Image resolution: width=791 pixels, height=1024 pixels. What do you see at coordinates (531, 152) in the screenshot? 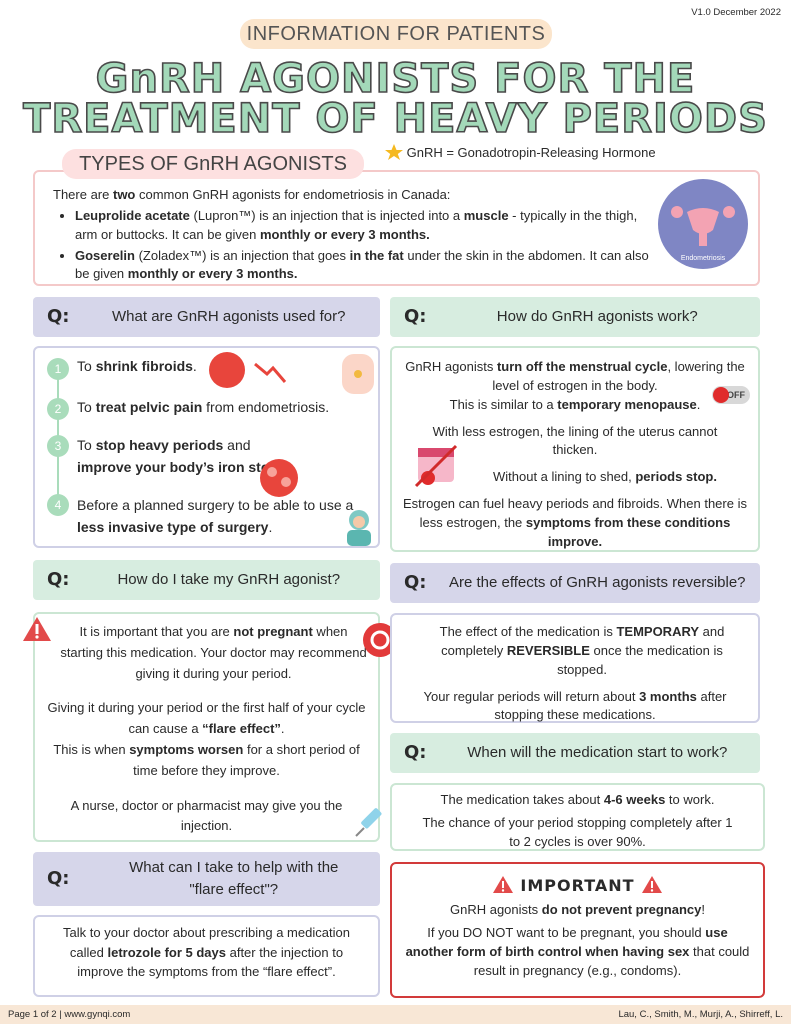
I see `text-run: GnRH = Gonadotropin-Releasing Hormone` at bounding box center [531, 152].